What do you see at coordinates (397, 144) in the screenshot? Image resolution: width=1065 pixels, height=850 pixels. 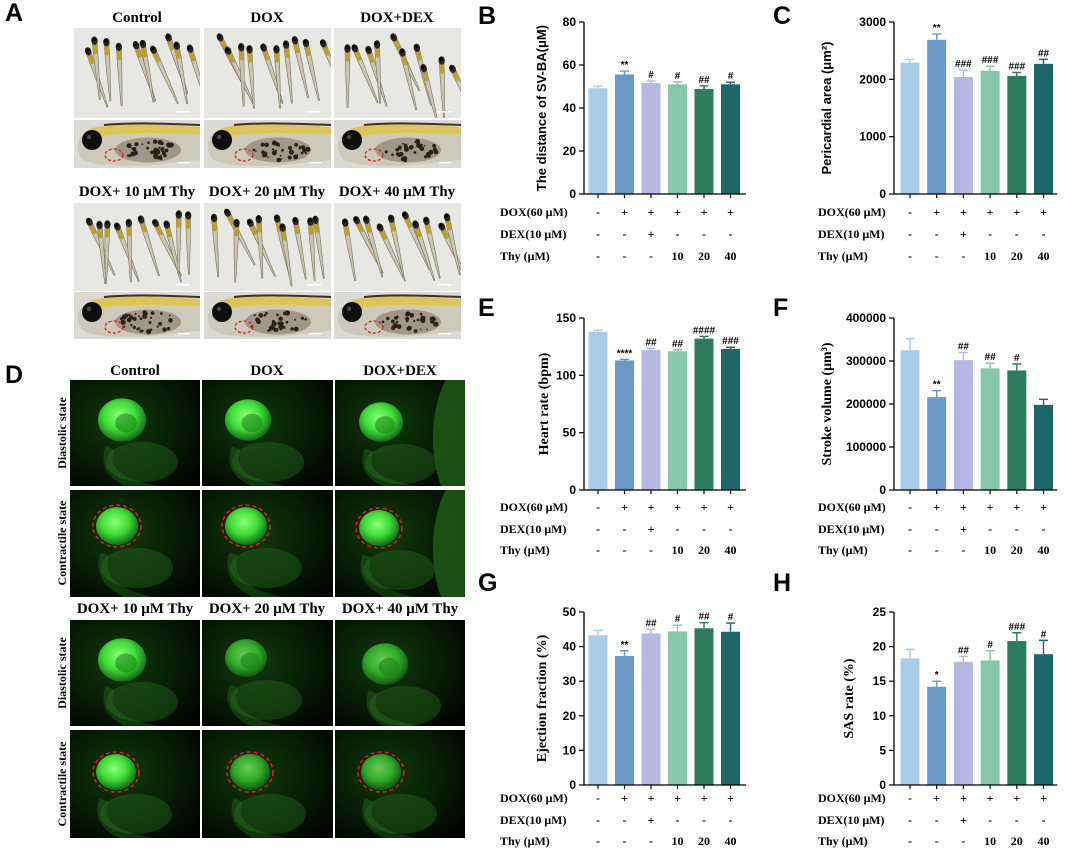 I see `panel-a-closeup-image-dox-dex` at bounding box center [397, 144].